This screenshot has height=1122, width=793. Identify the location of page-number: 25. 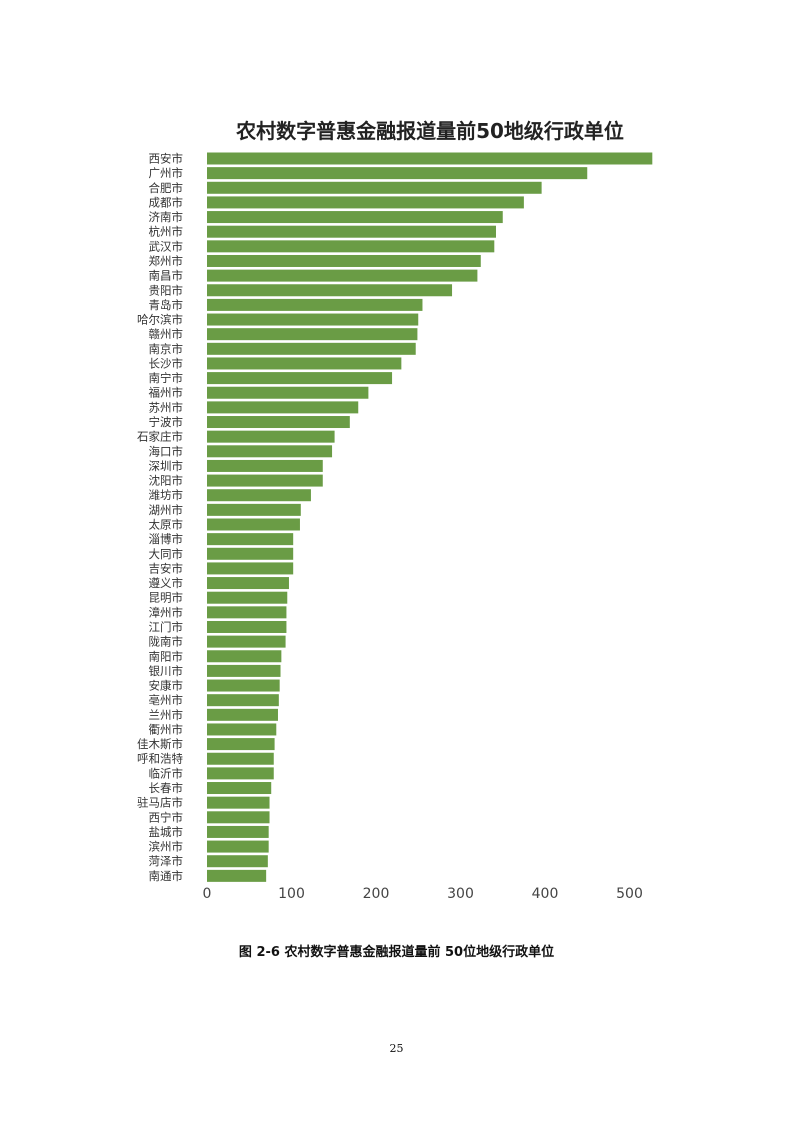
(396, 1048).